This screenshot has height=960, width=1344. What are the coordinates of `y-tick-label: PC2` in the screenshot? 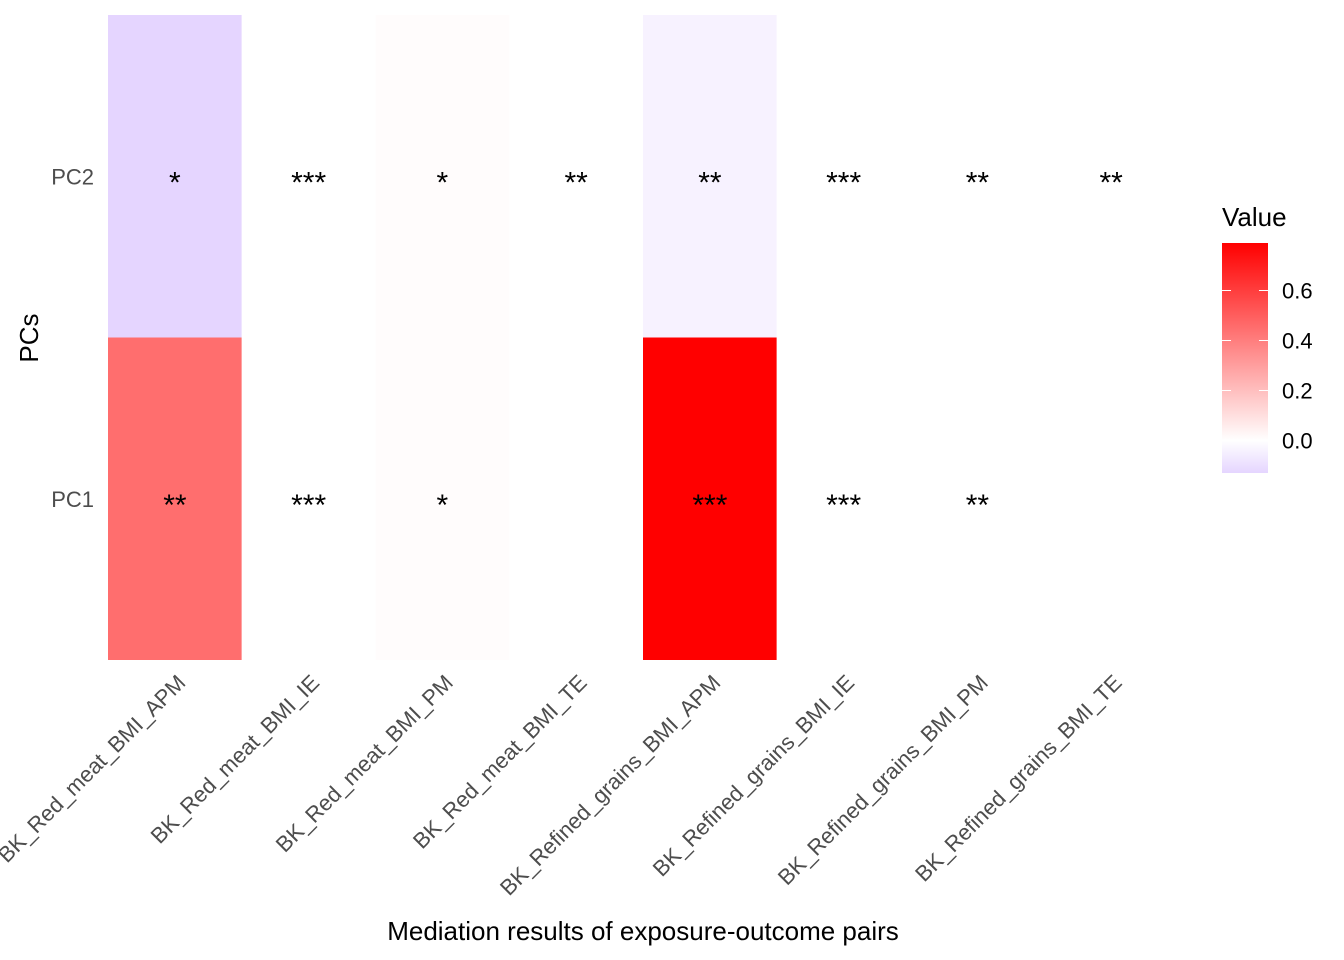 It's located at (72, 176).